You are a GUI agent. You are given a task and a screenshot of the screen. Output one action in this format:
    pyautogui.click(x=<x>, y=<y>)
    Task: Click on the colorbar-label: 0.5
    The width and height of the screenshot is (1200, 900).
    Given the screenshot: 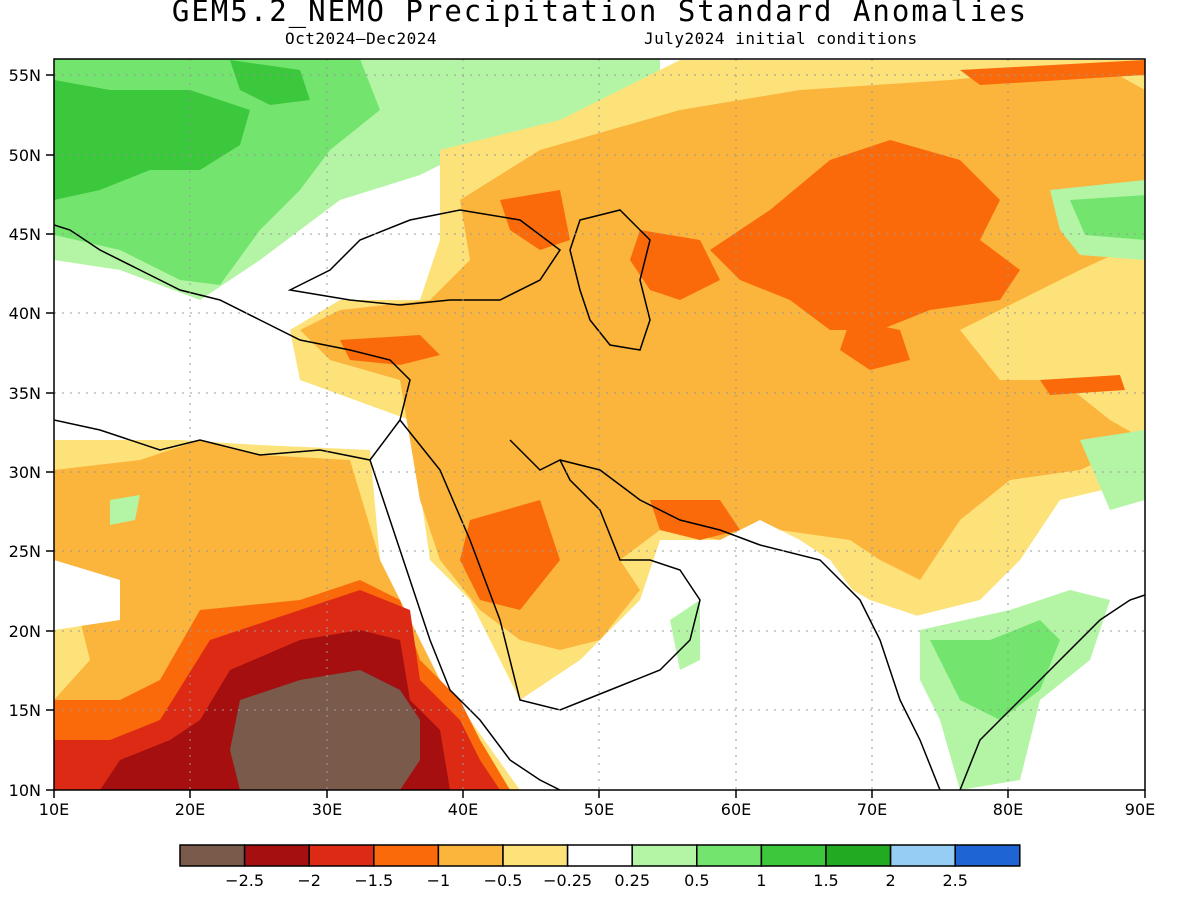 What is the action you would take?
    pyautogui.click(x=696, y=880)
    